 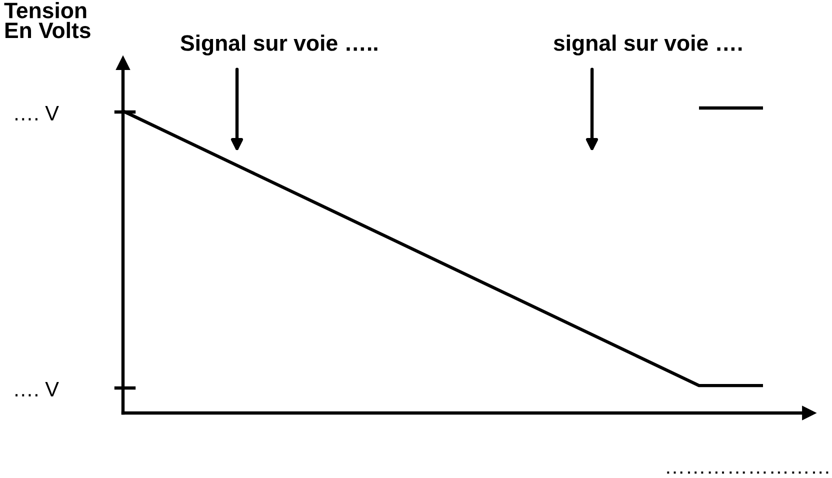 I want to click on y-axis-title: Tension En Volts, so click(x=47, y=20).